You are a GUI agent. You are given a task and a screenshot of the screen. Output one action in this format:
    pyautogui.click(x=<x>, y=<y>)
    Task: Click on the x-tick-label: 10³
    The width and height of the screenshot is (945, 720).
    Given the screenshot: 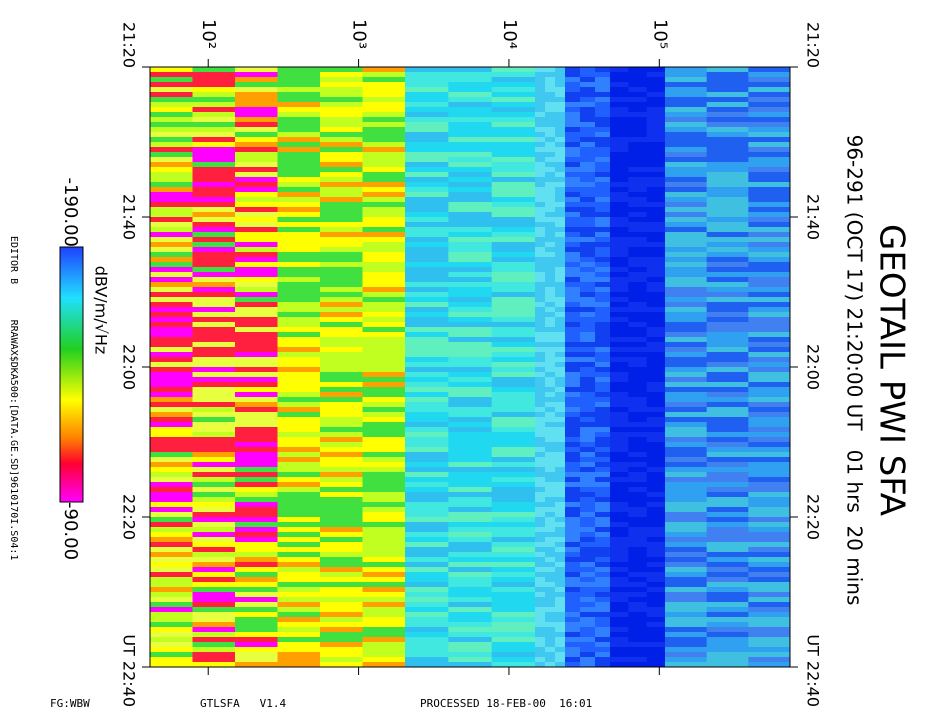 What is the action you would take?
    pyautogui.click(x=359, y=34)
    